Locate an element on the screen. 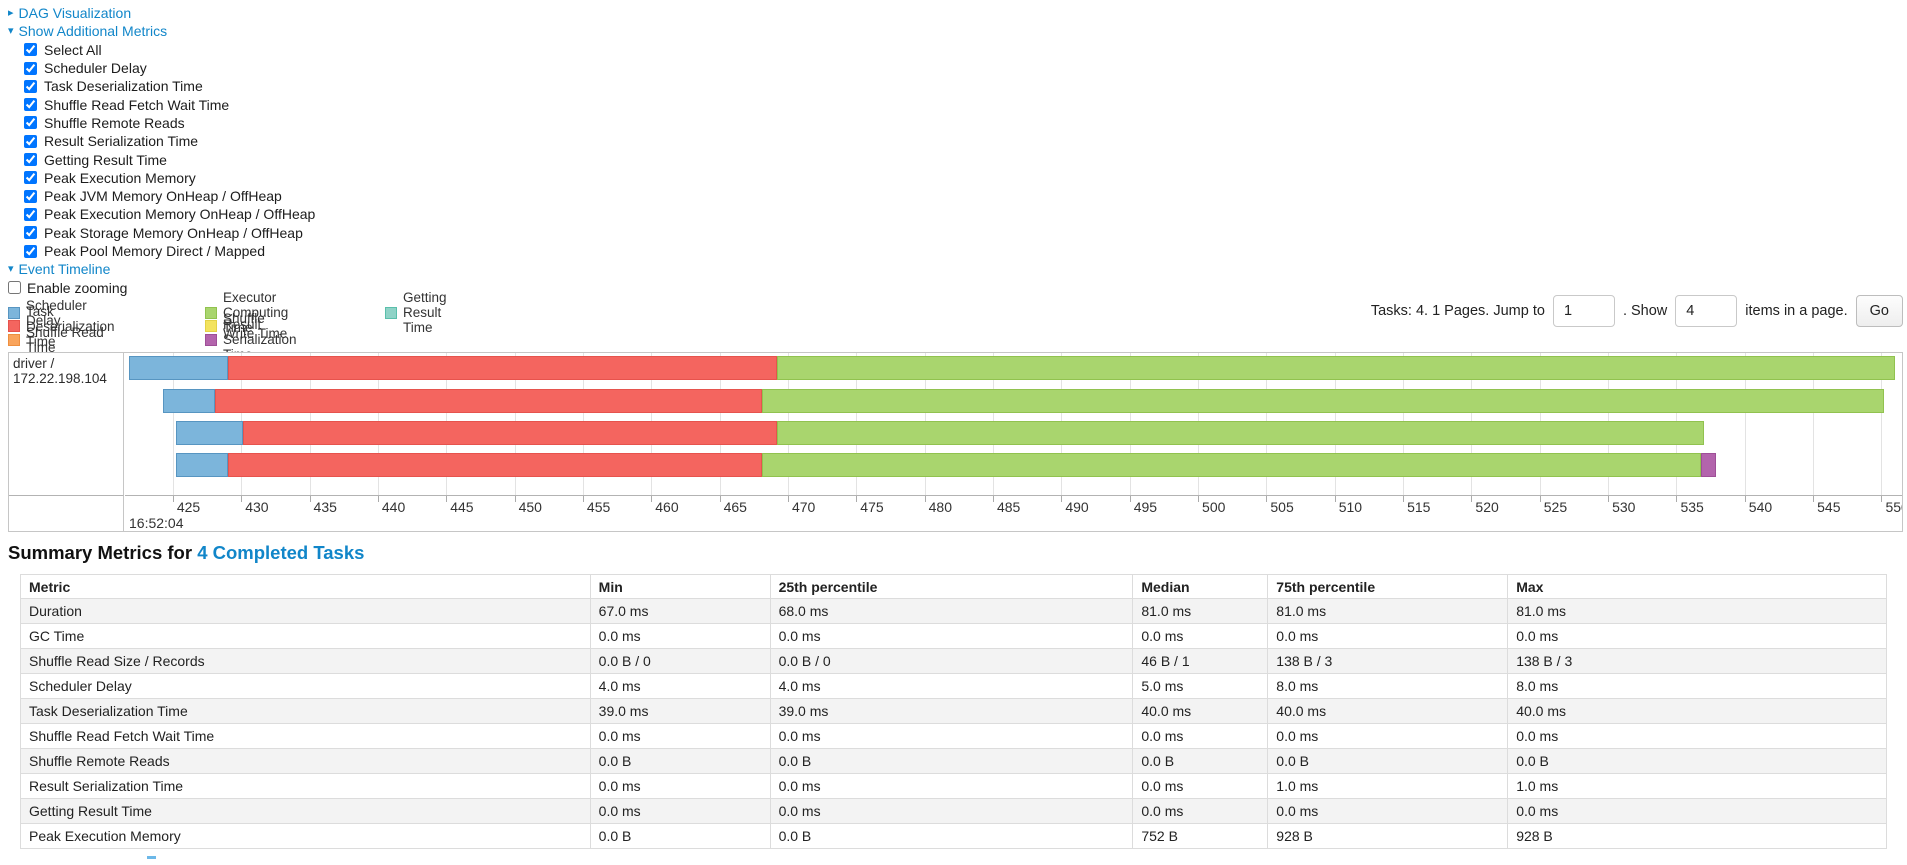  dag-visualization-link: ▸ DAG Visualization is located at coordinates (69, 13).